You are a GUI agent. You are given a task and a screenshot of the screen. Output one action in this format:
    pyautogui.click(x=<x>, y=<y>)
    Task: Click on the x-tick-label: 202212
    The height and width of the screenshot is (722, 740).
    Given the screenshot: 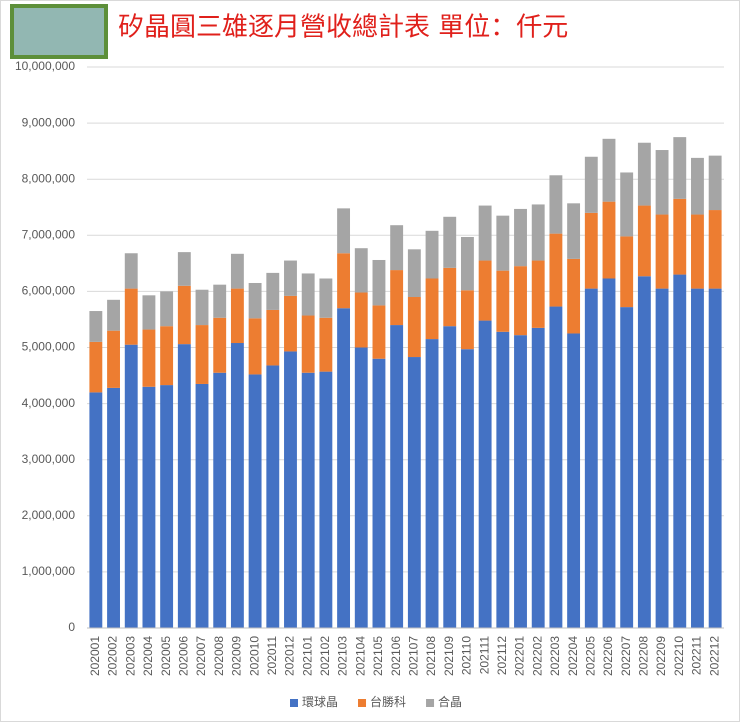 What is the action you would take?
    pyautogui.click(x=714, y=656)
    